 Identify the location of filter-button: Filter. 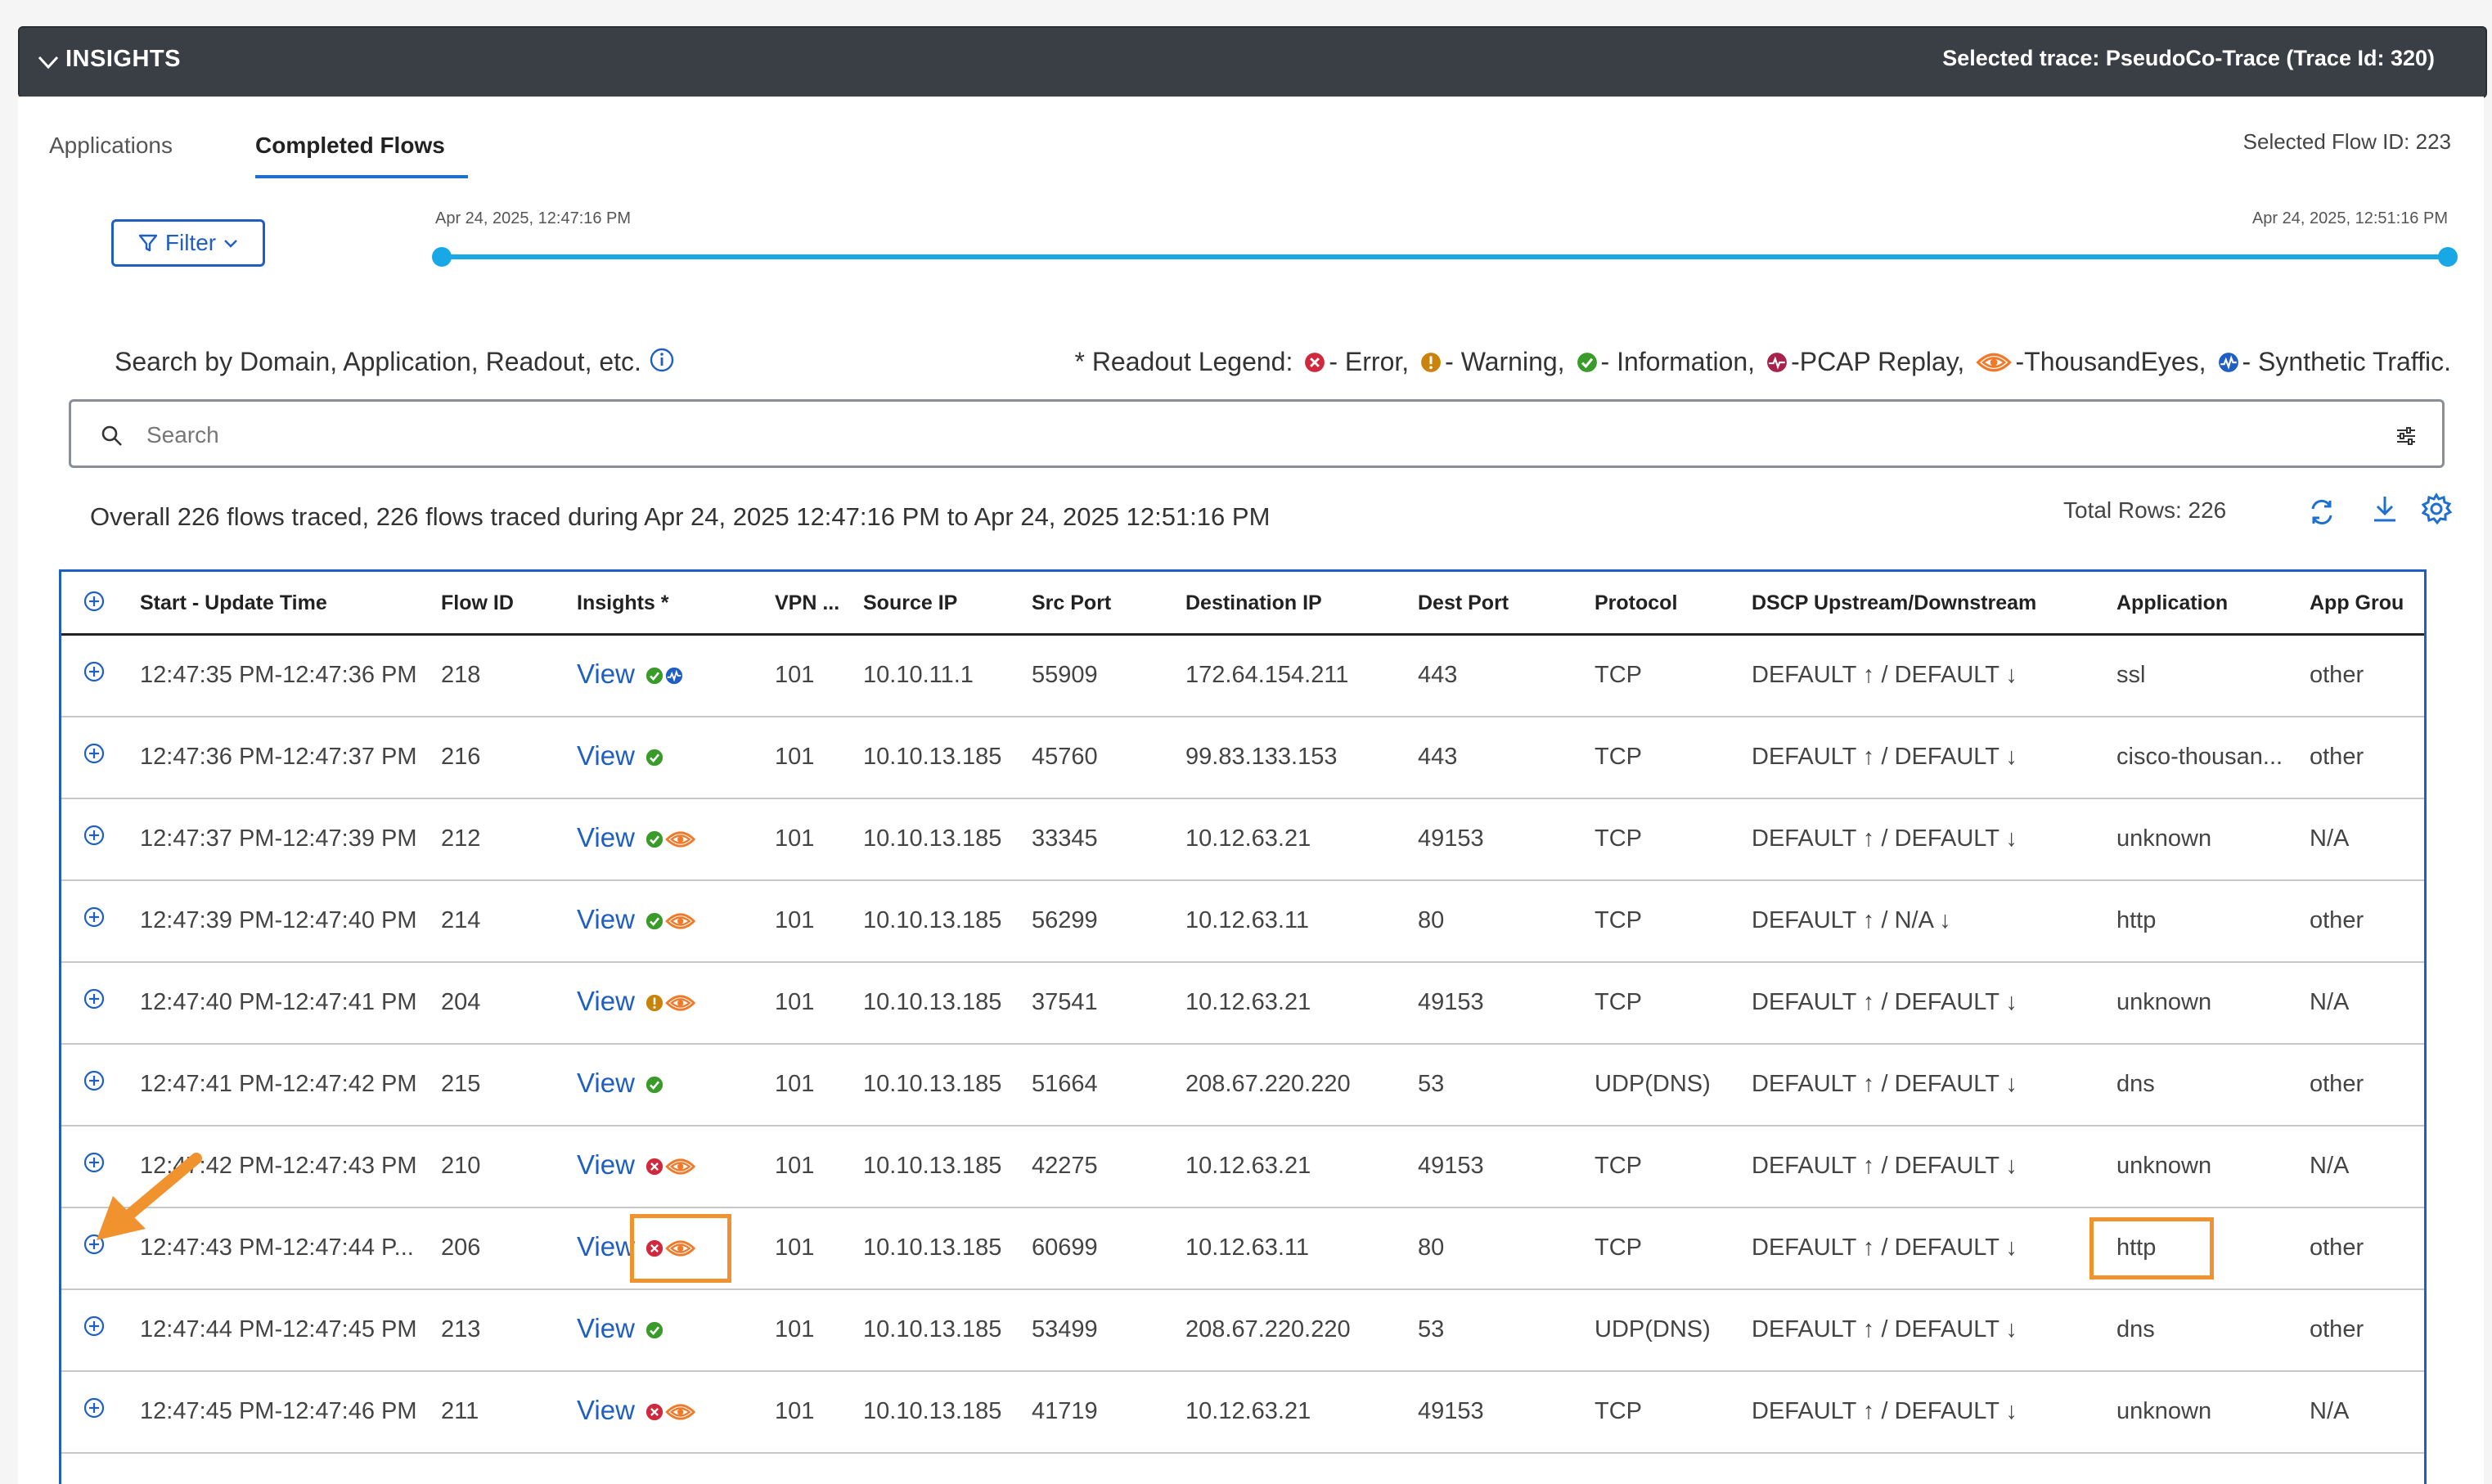
(188, 243).